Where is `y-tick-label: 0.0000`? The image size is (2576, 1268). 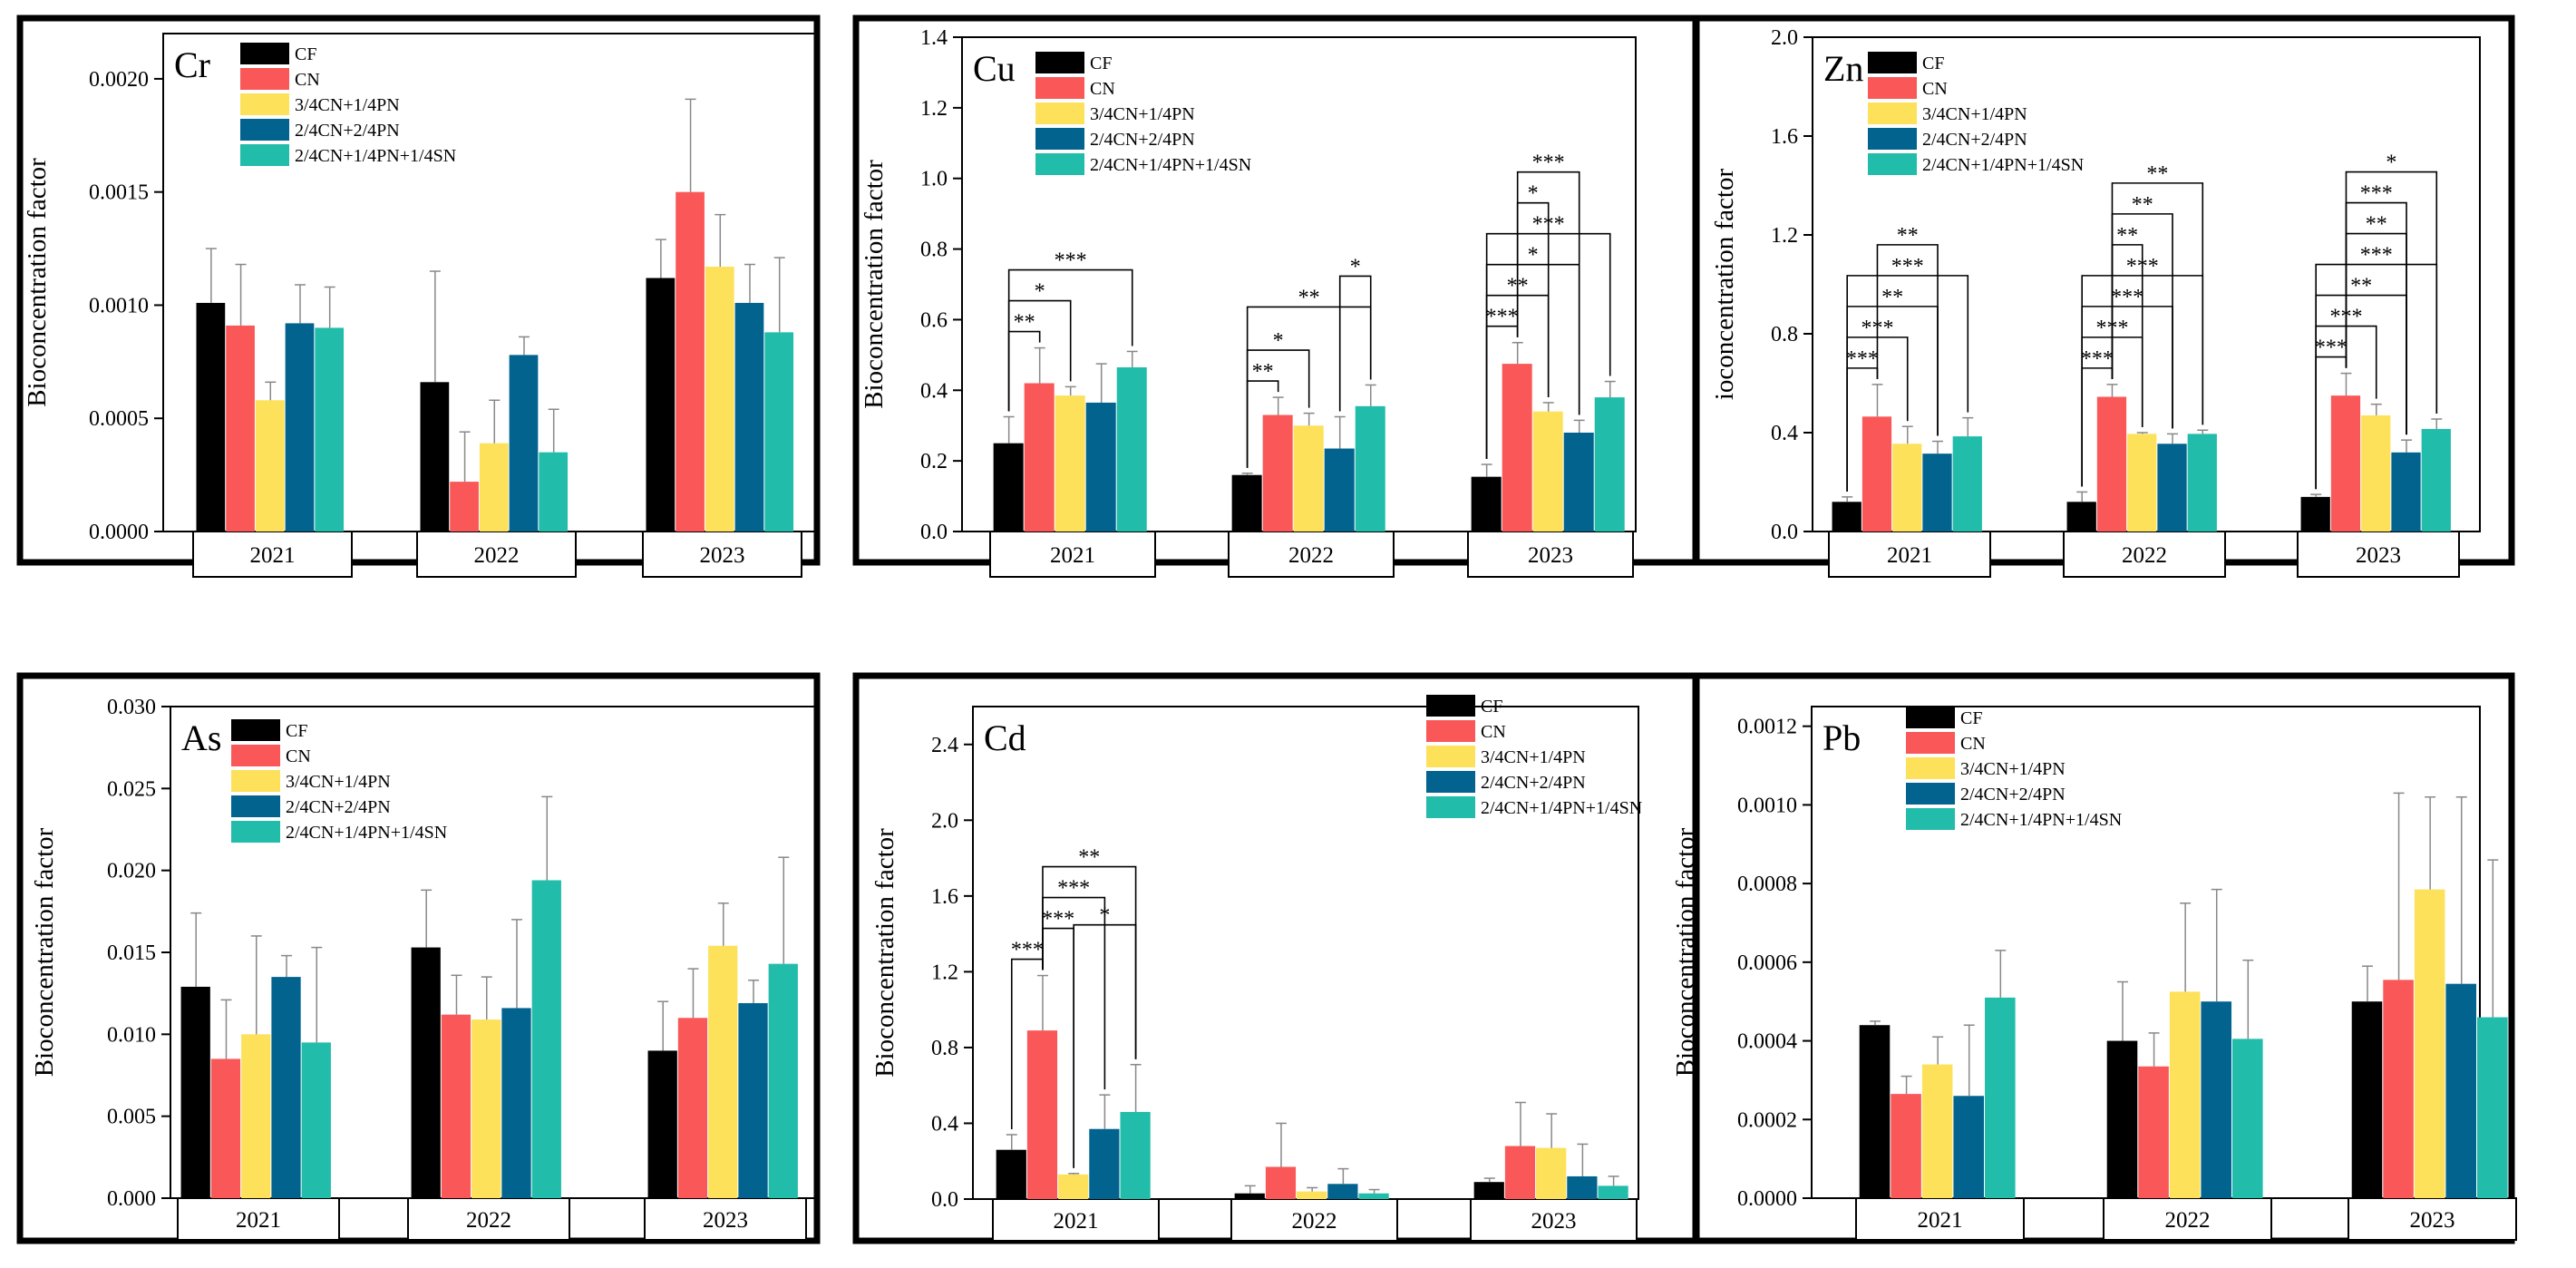 y-tick-label: 0.0000 is located at coordinates (119, 532).